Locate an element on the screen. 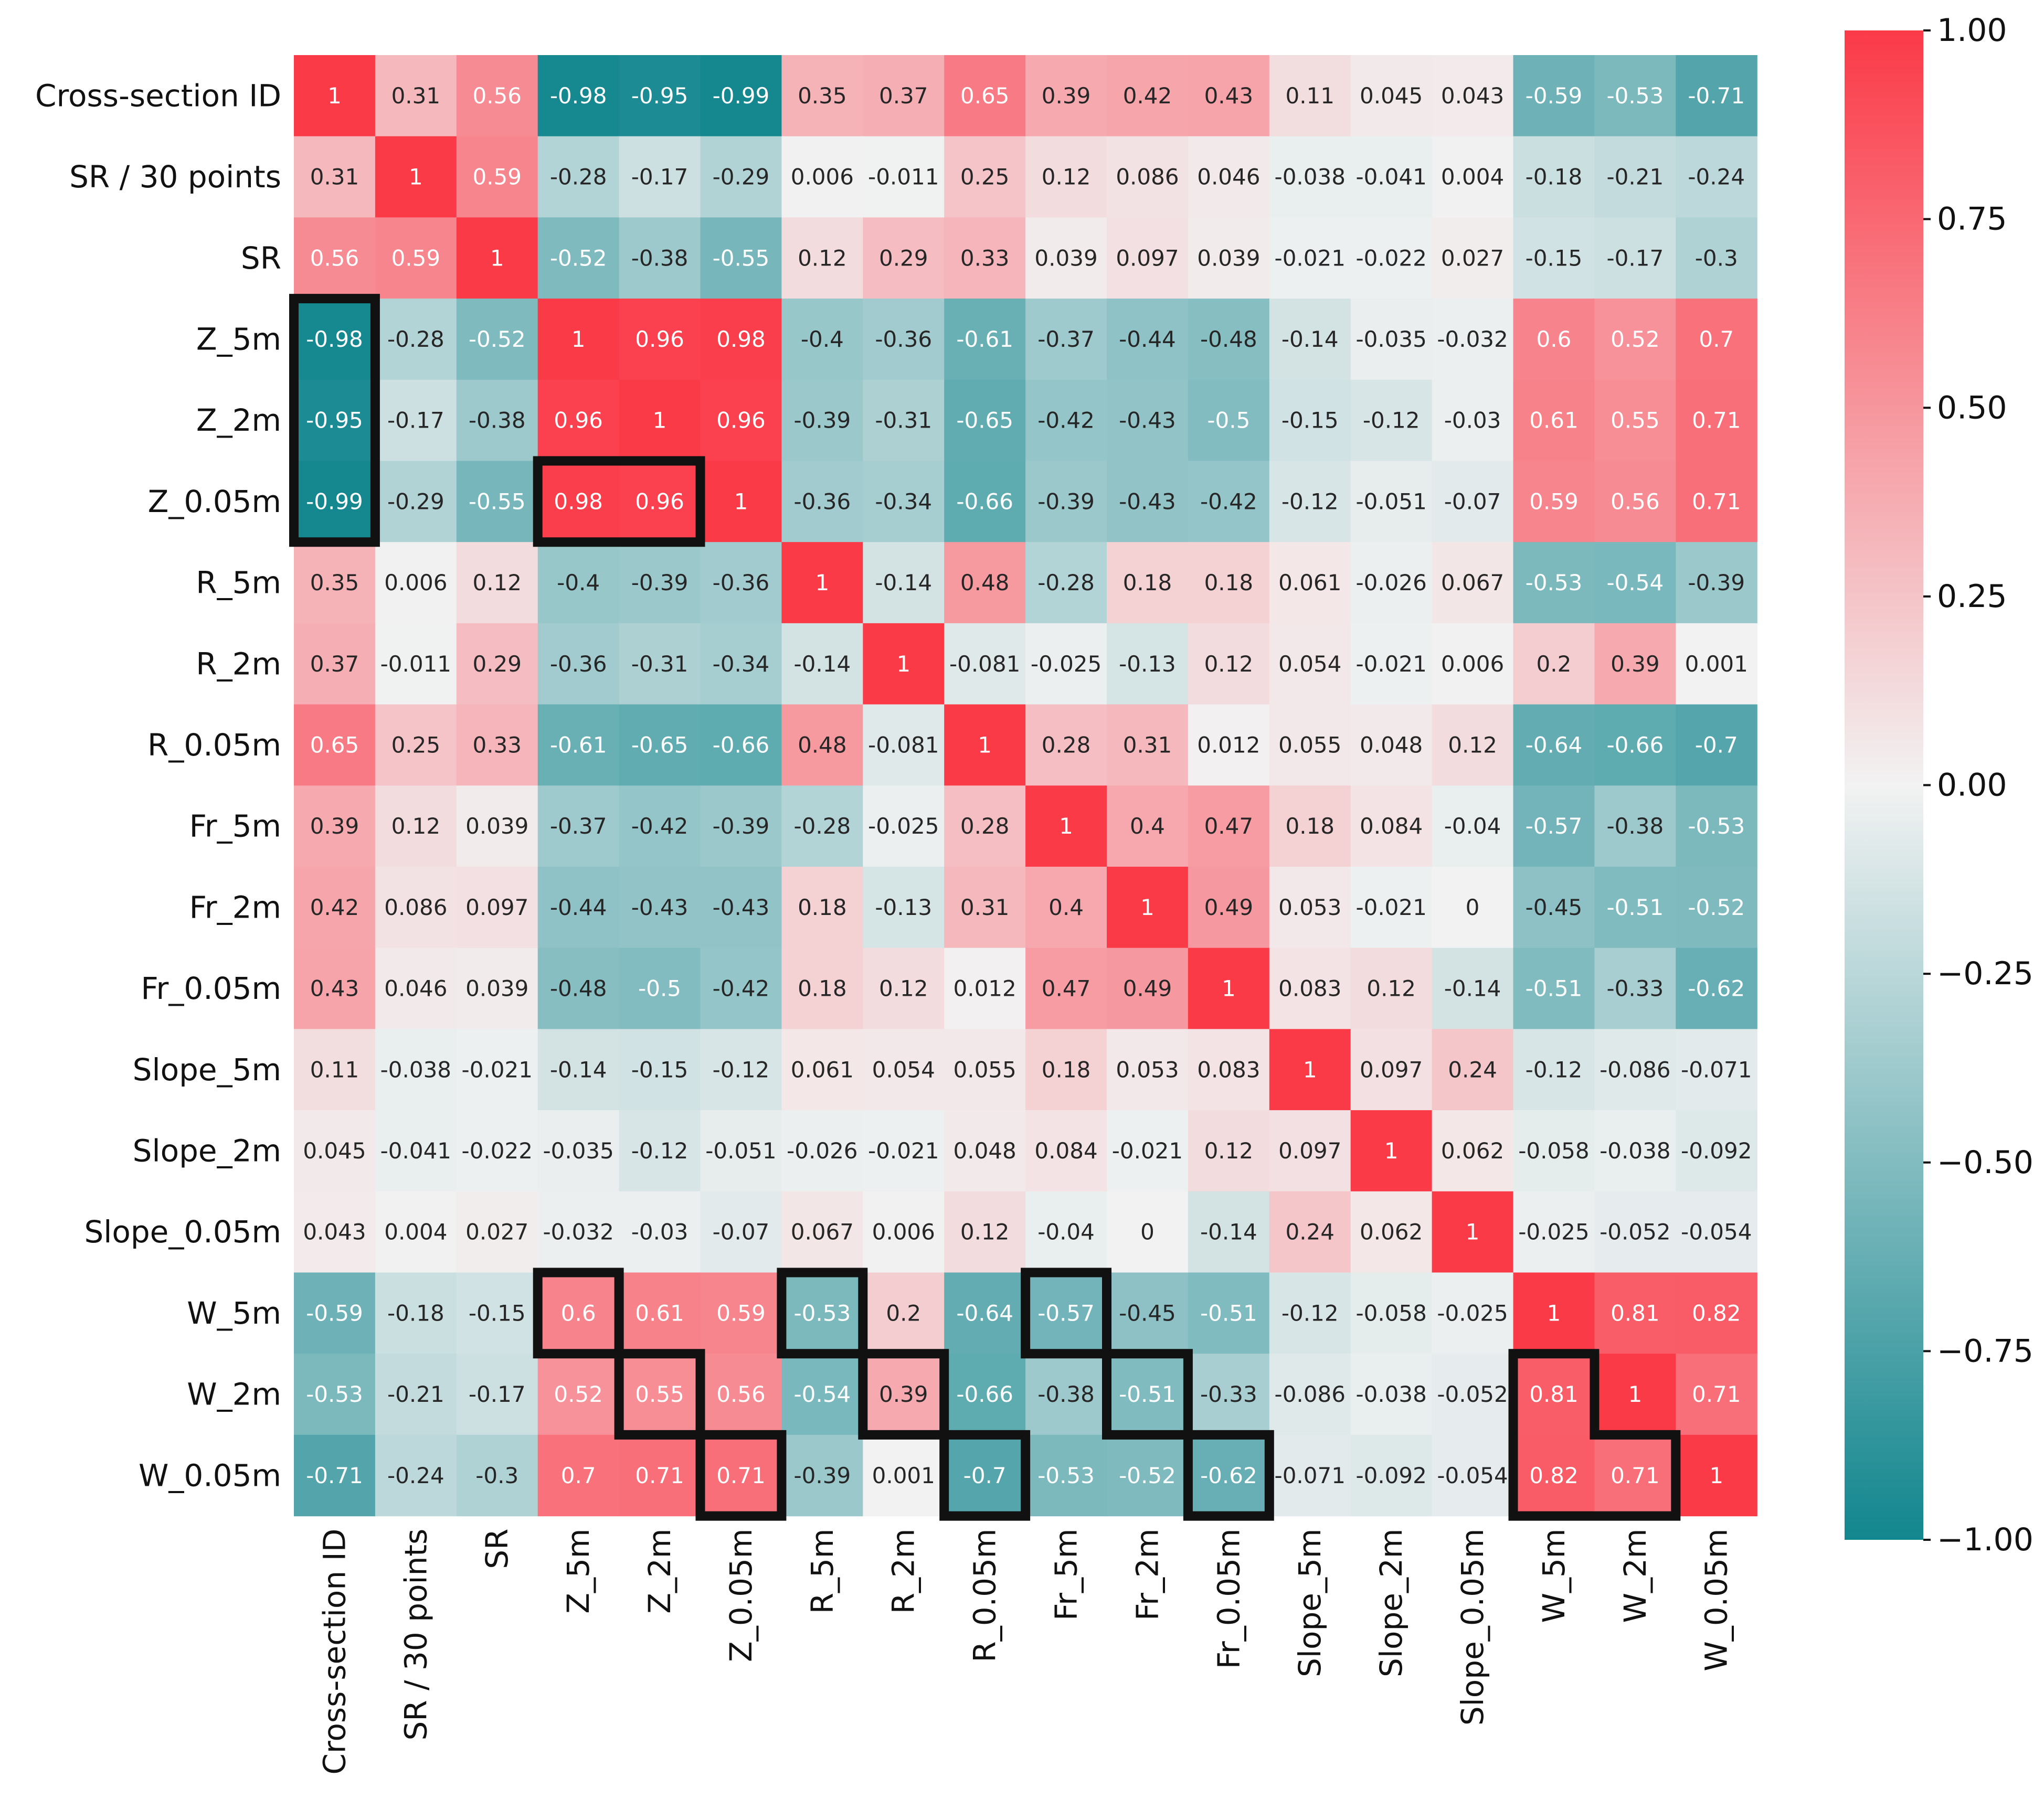 The width and height of the screenshot is (2044, 1810). cell-value-label: 0.053 is located at coordinates (1309, 907).